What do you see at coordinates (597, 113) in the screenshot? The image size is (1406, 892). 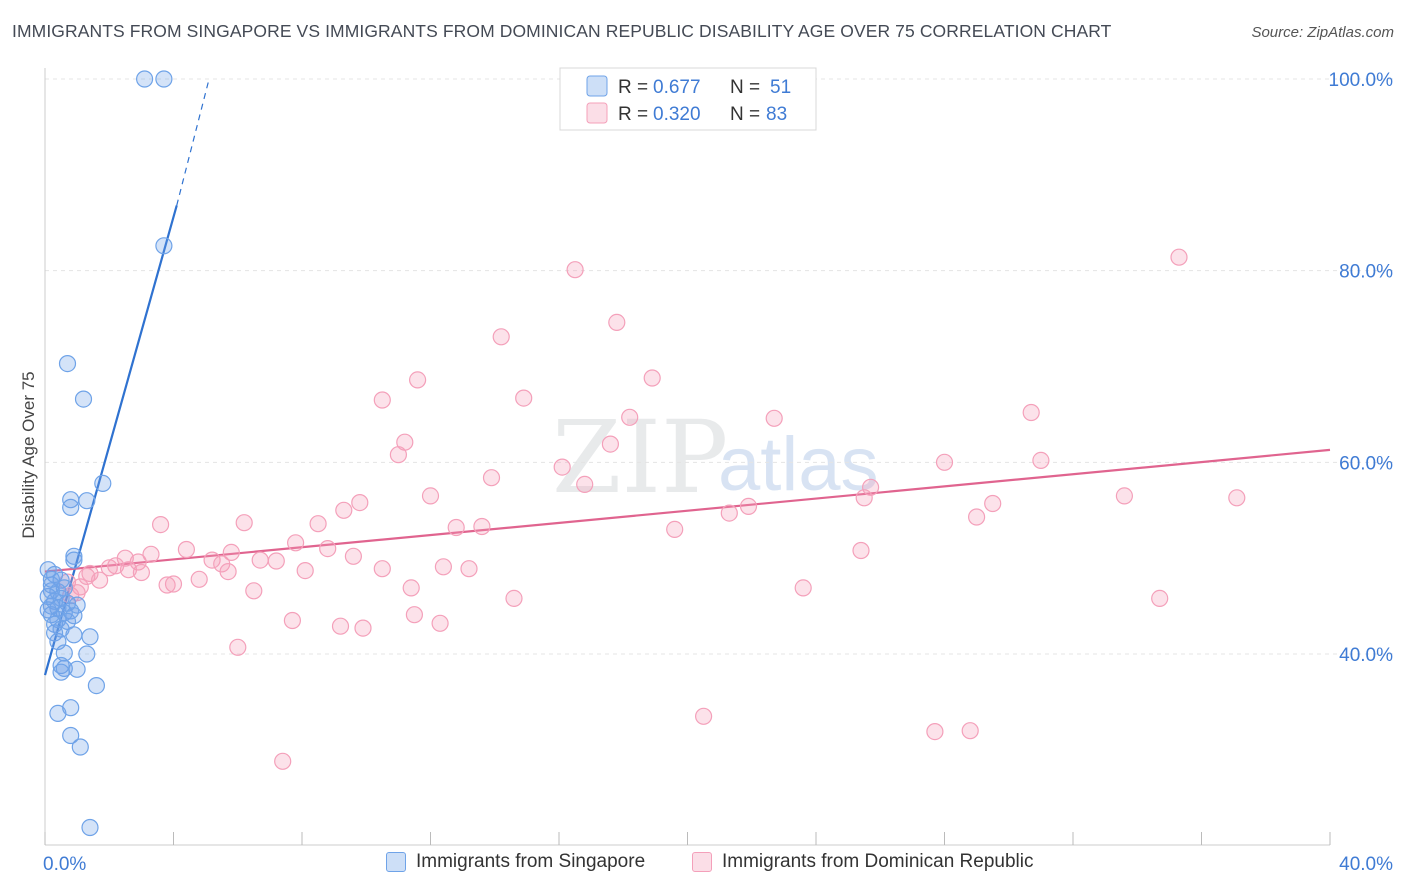 I see `legend-swatch-dominican` at bounding box center [597, 113].